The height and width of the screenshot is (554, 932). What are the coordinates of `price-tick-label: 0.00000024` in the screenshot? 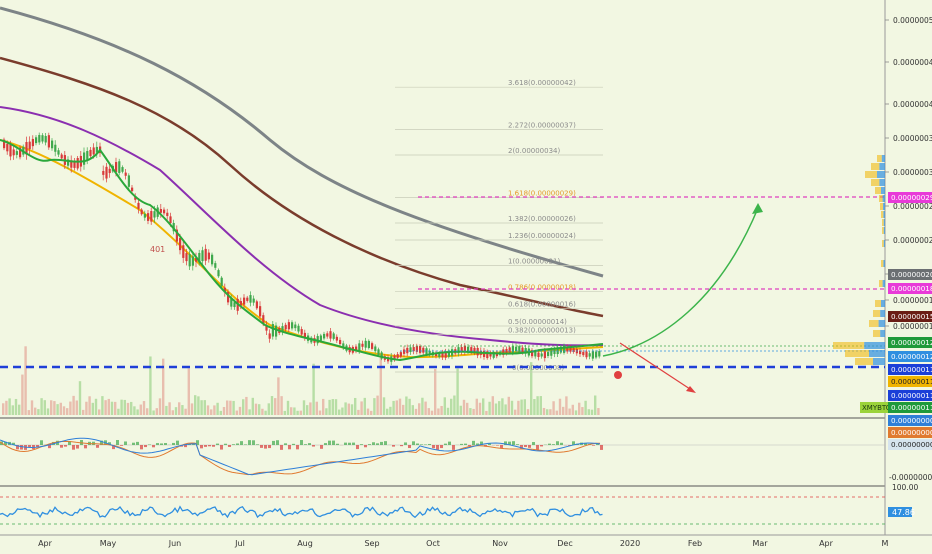 It's located at (912, 240).